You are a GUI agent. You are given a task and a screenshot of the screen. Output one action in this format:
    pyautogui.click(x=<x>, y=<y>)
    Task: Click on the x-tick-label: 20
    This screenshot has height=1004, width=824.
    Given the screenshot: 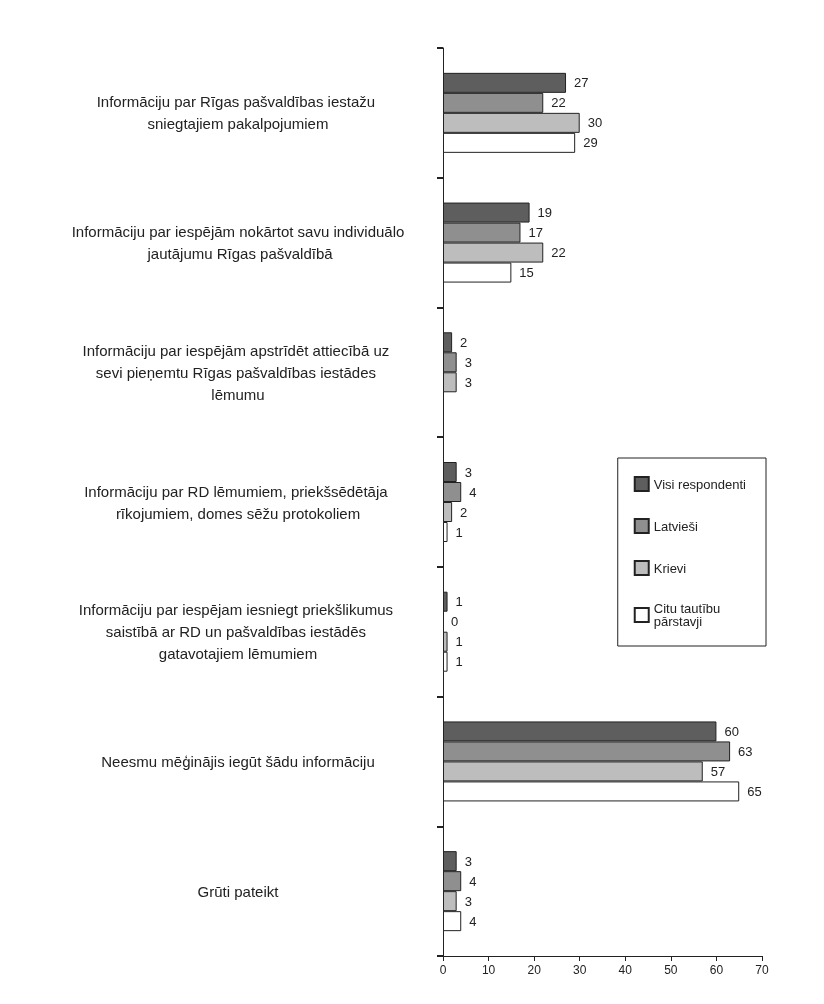 What is the action you would take?
    pyautogui.click(x=534, y=970)
    